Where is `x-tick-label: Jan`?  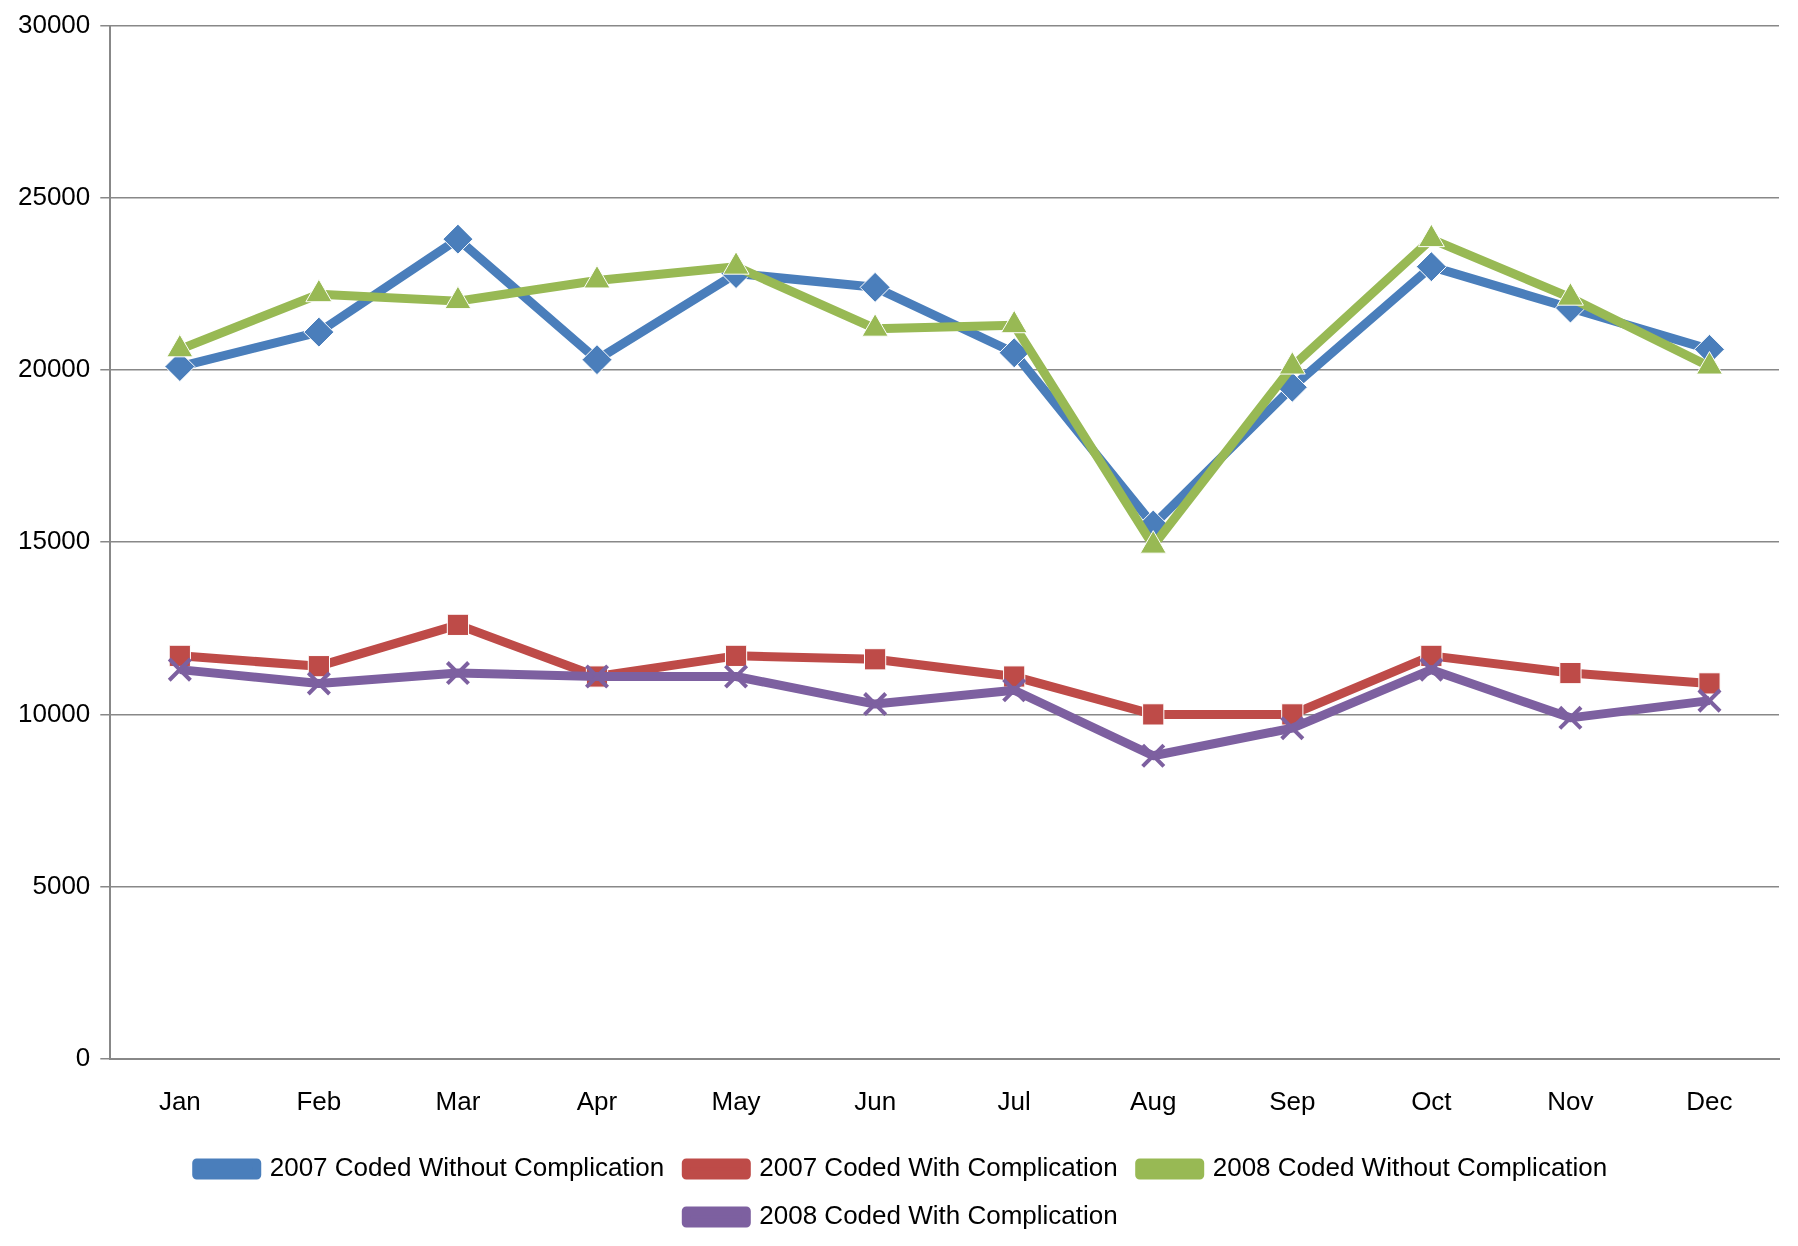
x-tick-label: Jan is located at coordinates (179, 1100).